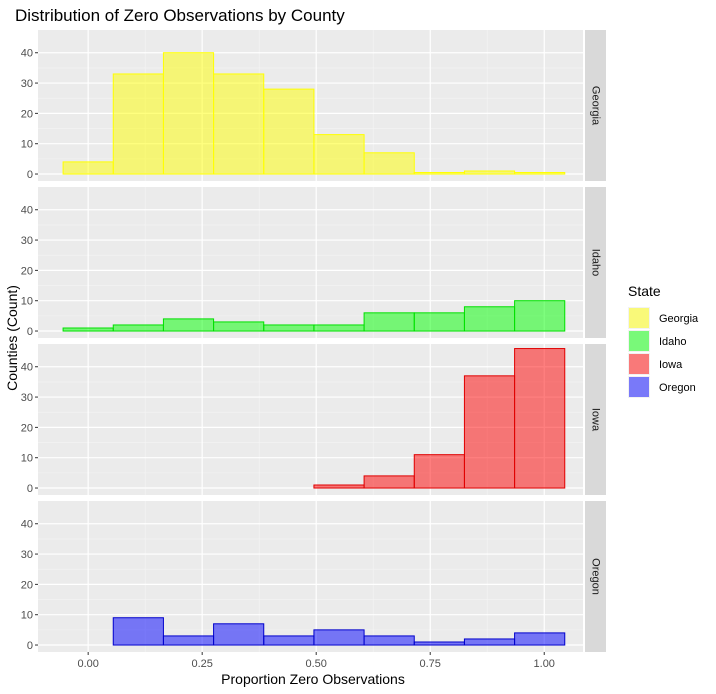  What do you see at coordinates (87, 664) in the screenshot?
I see `x-tick-label: 0.00` at bounding box center [87, 664].